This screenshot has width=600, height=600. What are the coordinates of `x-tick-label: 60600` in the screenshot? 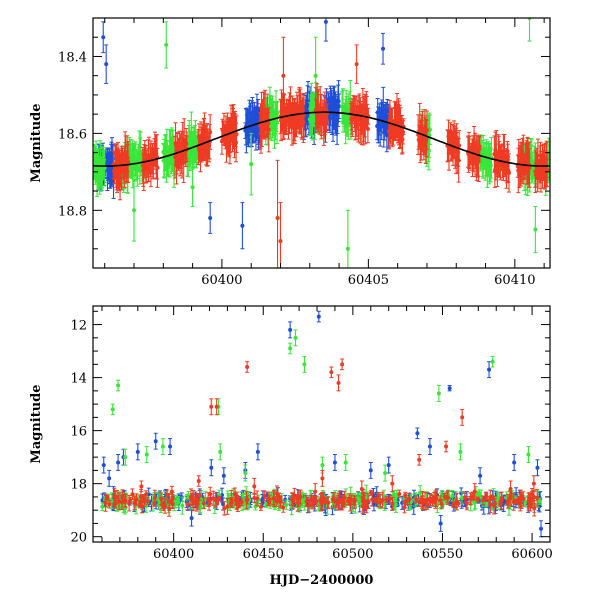 It's located at (531, 554).